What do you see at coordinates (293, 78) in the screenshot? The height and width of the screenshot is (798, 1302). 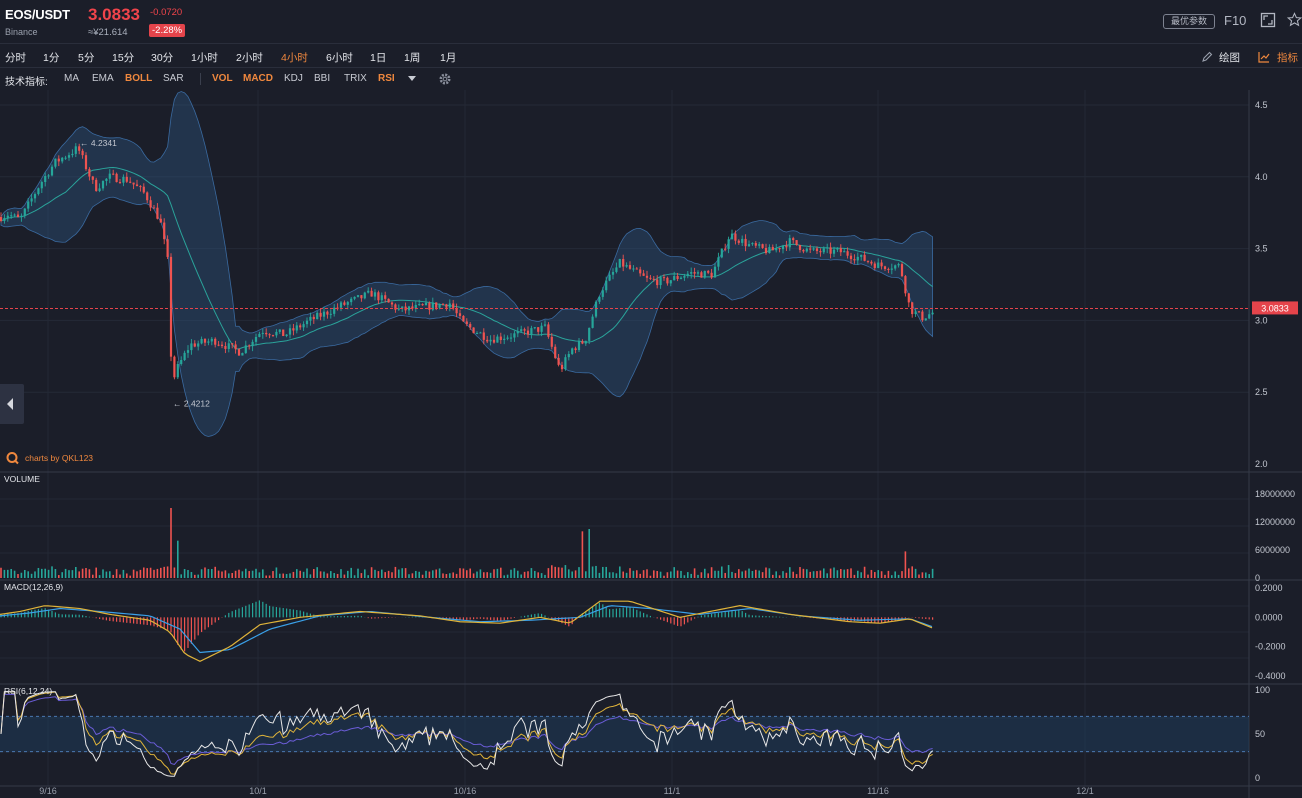 I see `indicator-kdj: KDJ` at bounding box center [293, 78].